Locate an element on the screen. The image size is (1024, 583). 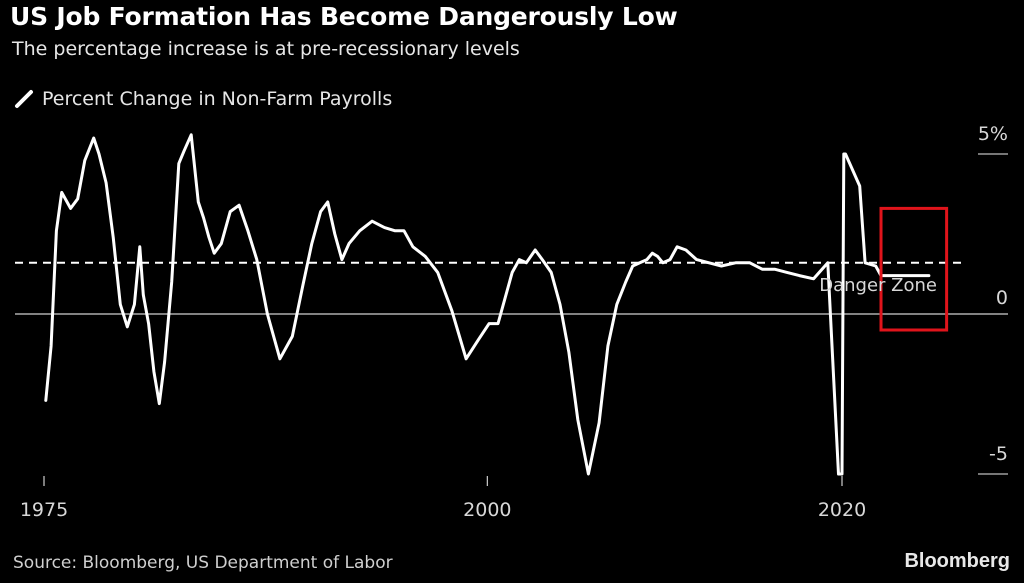
y-tick-label-0: 5% is located at coordinates (993, 134).